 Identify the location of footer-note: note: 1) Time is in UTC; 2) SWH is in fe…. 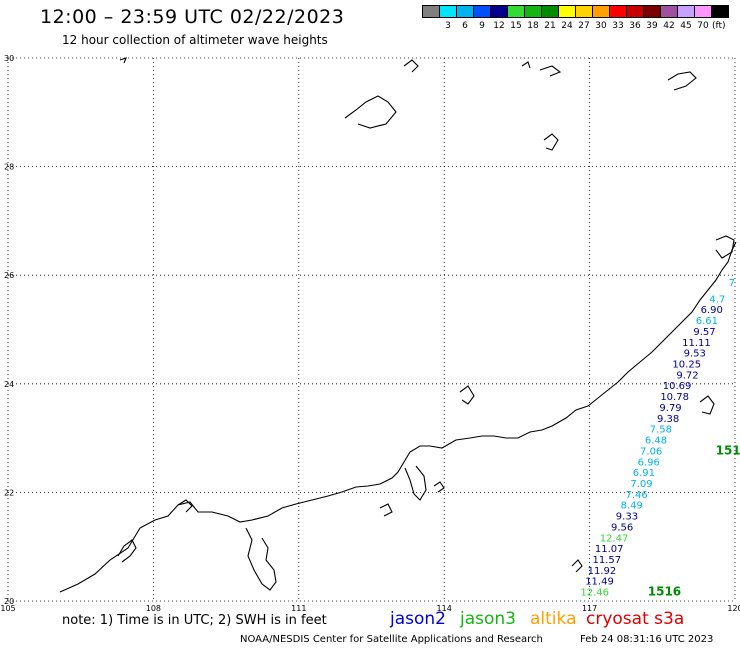
(194, 620).